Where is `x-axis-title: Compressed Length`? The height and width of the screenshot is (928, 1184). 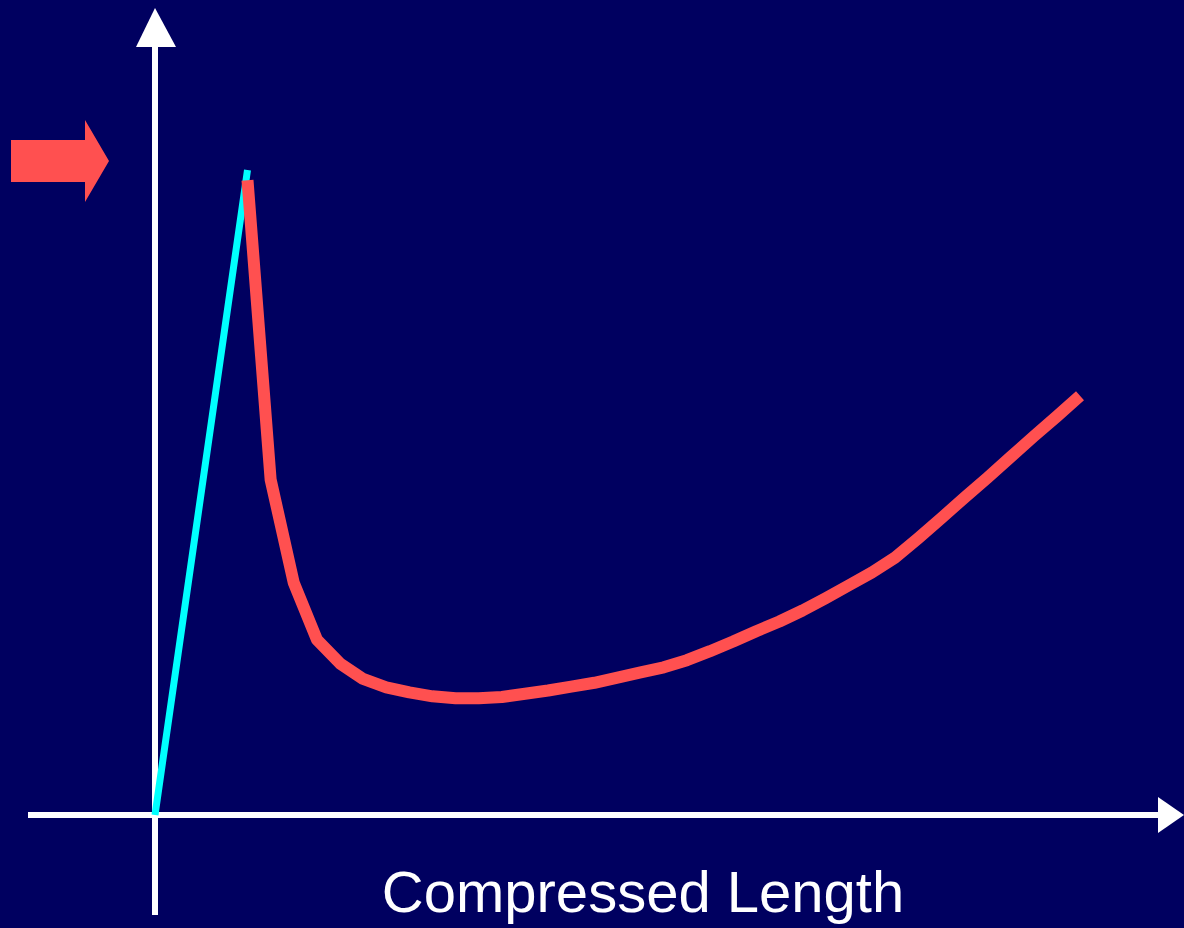 x-axis-title: Compressed Length is located at coordinates (643, 891).